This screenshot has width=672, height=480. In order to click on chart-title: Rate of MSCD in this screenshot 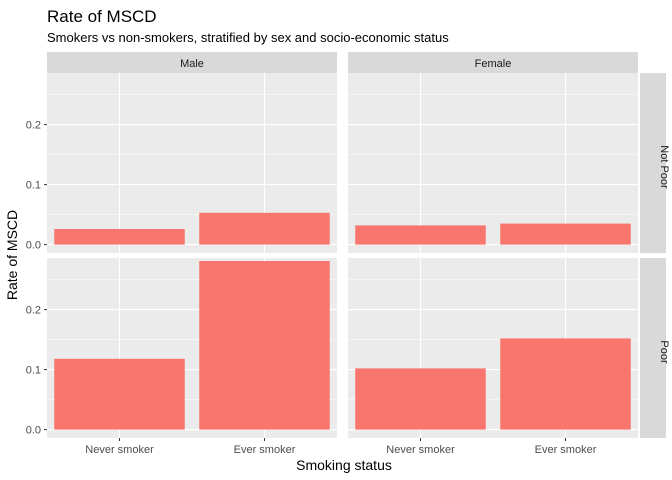, I will do `click(102, 16)`.